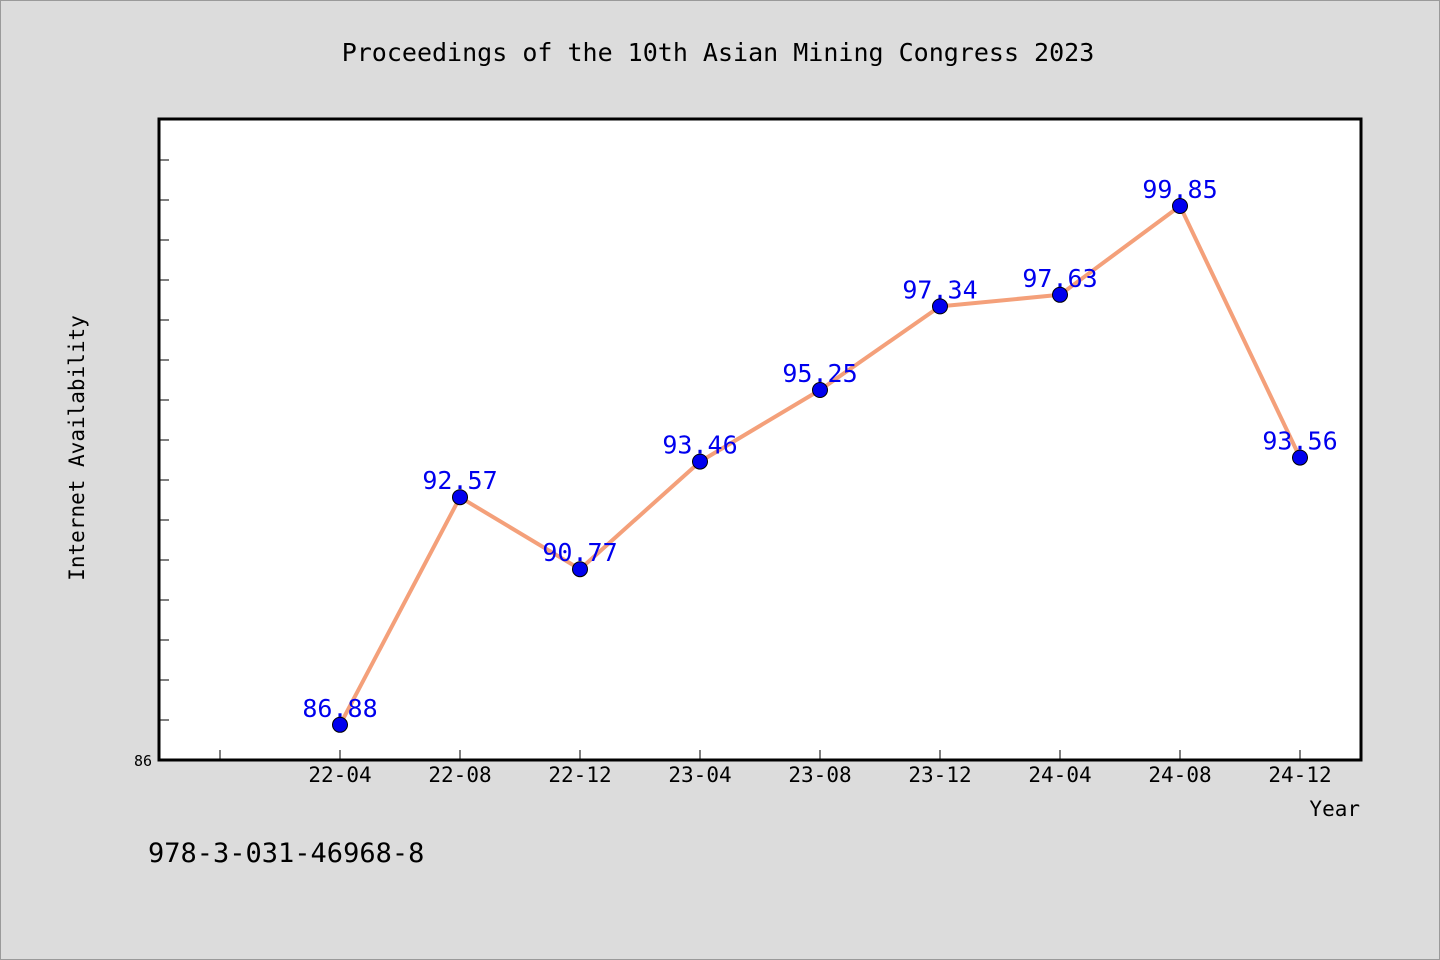  Describe the element at coordinates (699, 775) in the screenshot. I see `x-tick-label: 23-04` at that location.